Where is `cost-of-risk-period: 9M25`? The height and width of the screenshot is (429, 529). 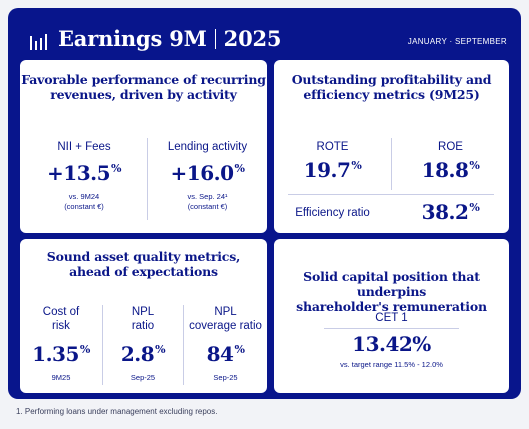 cost-of-risk-period: 9M25 is located at coordinates (61, 377).